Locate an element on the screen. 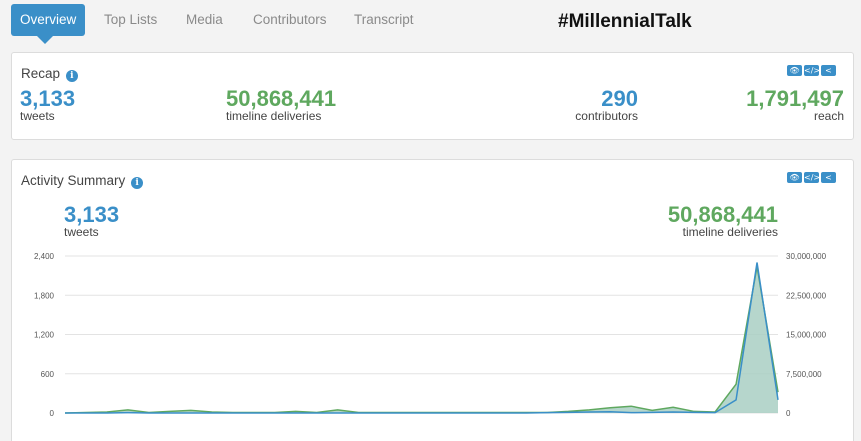  y-tick-left: 1,800 is located at coordinates (44, 295).